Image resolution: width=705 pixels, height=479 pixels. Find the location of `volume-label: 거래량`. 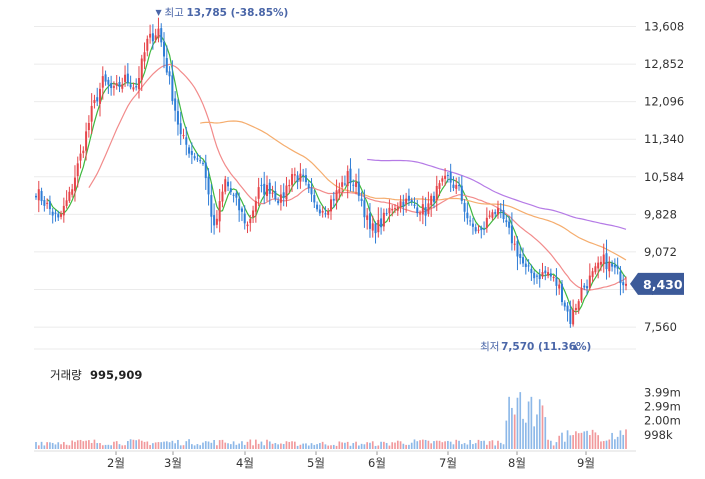

volume-label: 거래량 is located at coordinates (66, 375).